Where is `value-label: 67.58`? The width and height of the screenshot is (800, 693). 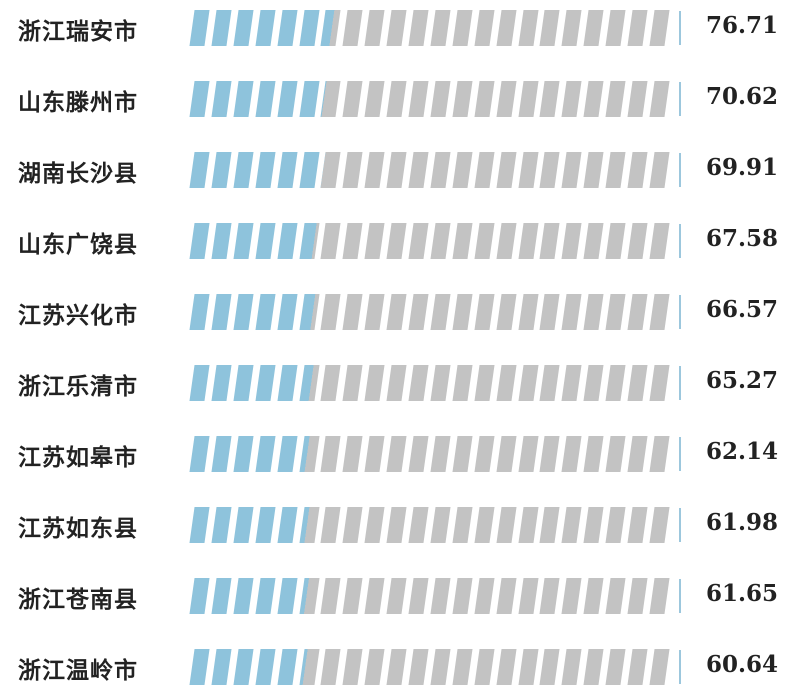
value-label: 67.58 is located at coordinates (742, 238).